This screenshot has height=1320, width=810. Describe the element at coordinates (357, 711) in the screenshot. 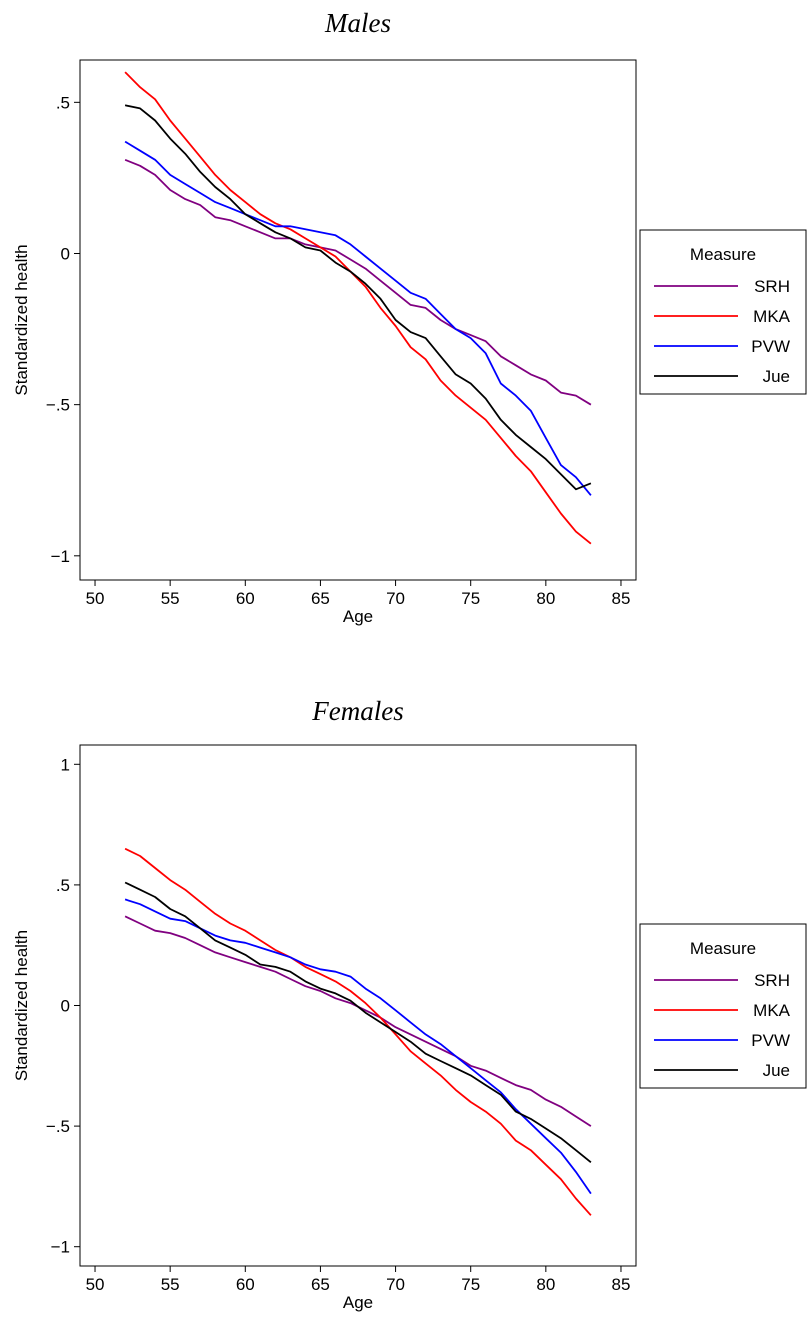

I see `chart-title: Females` at that location.